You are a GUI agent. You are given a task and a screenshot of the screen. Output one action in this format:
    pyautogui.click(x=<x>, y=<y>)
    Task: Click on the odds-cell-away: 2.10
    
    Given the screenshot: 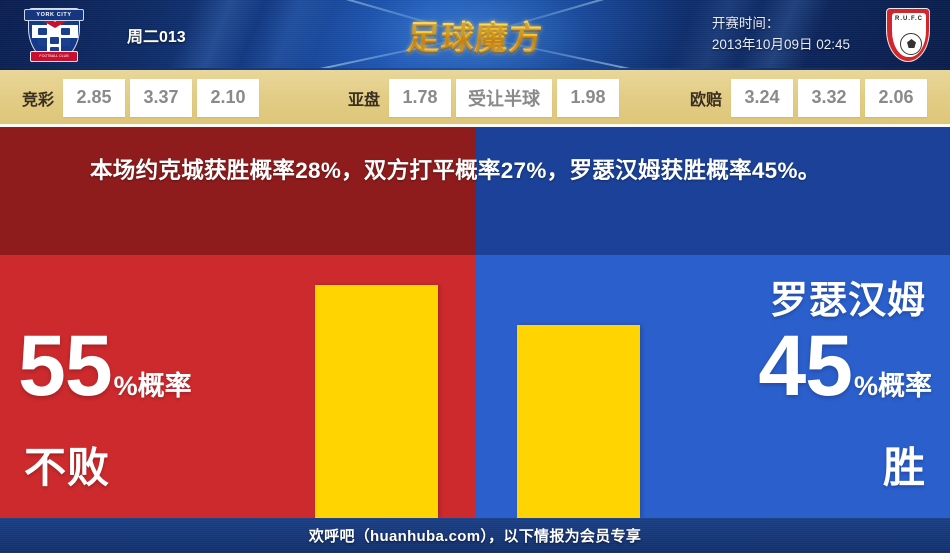 What is the action you would take?
    pyautogui.click(x=228, y=97)
    